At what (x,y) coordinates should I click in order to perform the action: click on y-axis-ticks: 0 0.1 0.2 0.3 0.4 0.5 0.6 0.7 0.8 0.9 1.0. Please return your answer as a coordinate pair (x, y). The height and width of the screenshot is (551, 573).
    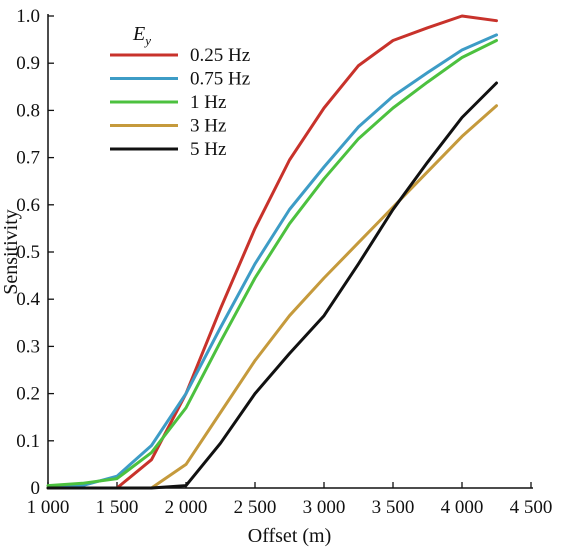
    Looking at the image, I should click on (35, 252).